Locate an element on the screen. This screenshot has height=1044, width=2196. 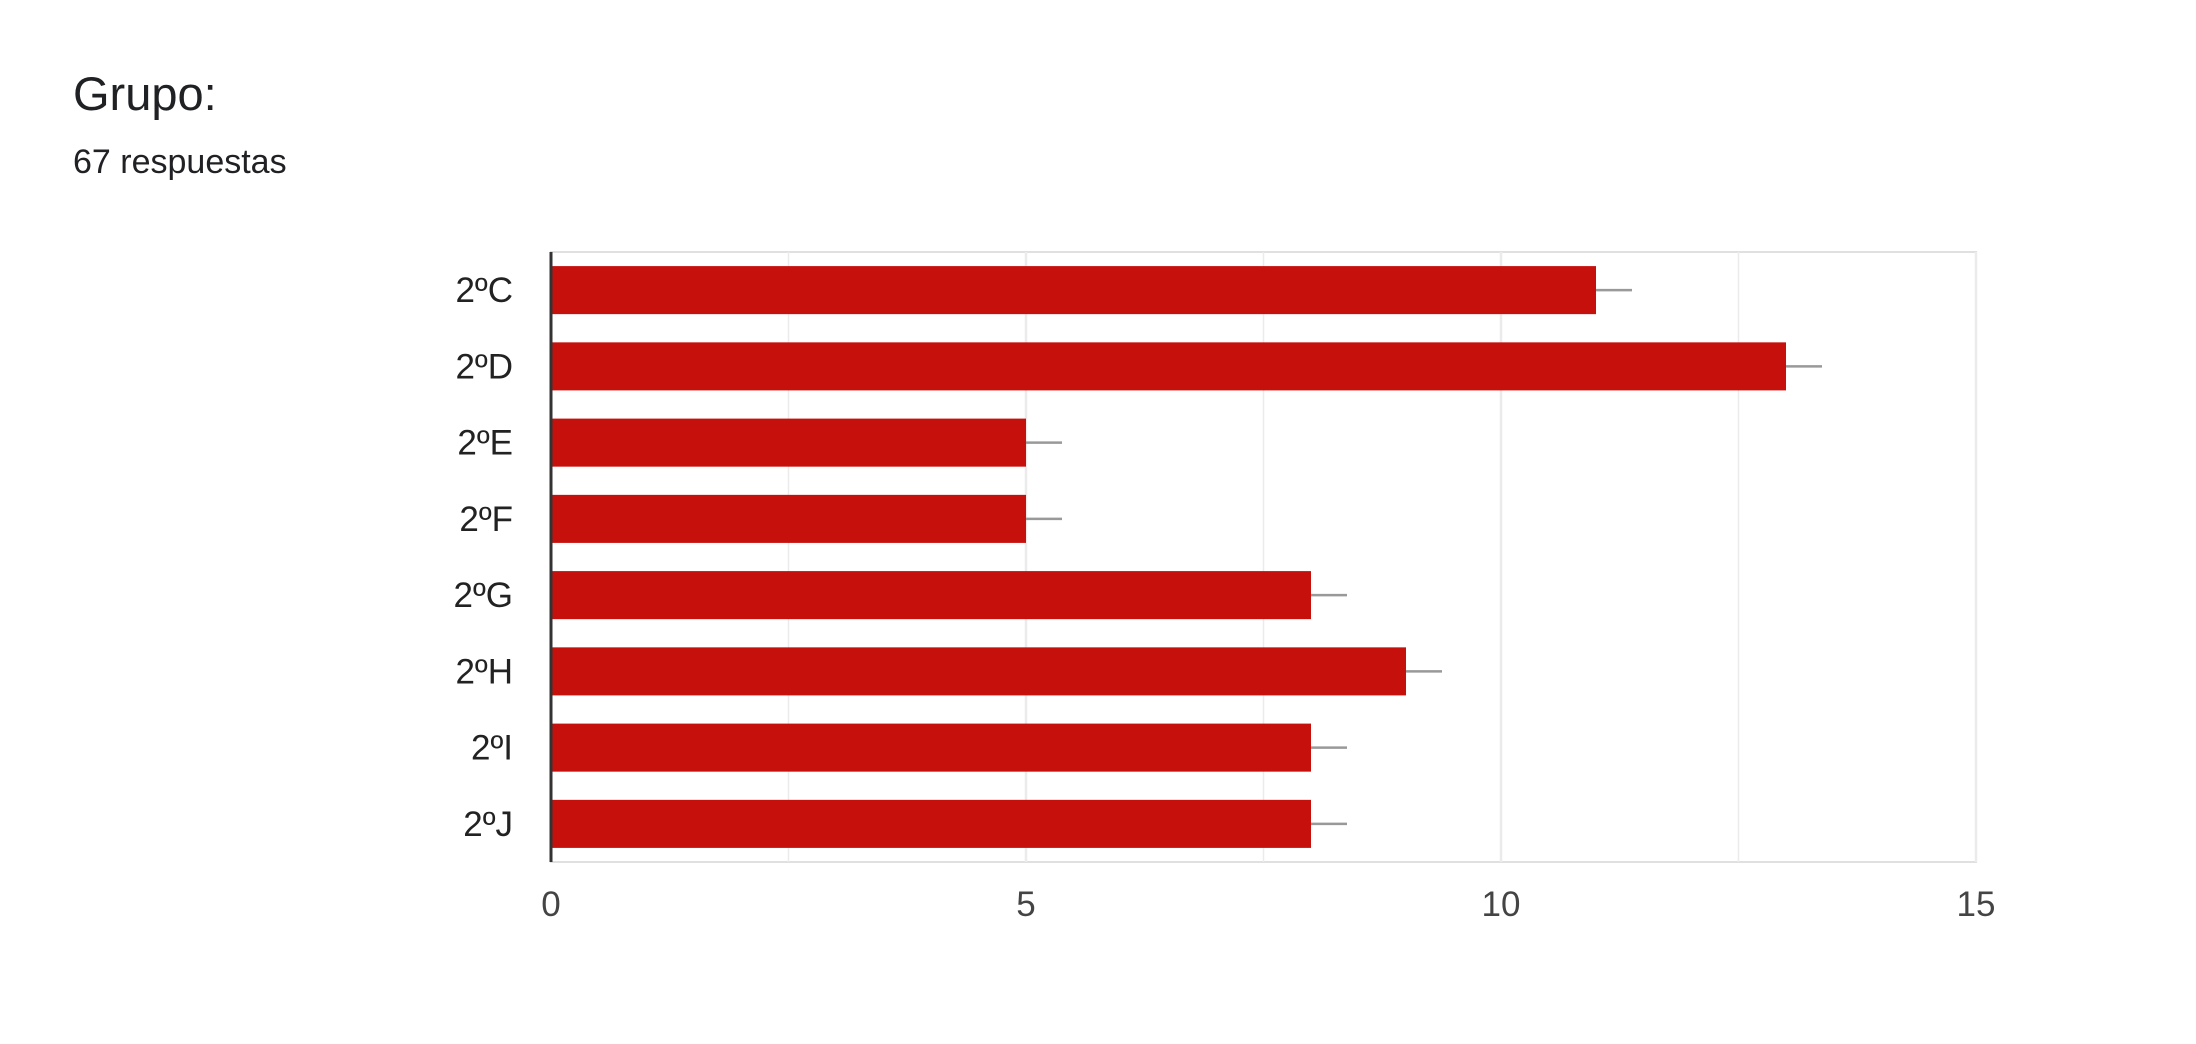
y-tick-label: 2ºI is located at coordinates (492, 748).